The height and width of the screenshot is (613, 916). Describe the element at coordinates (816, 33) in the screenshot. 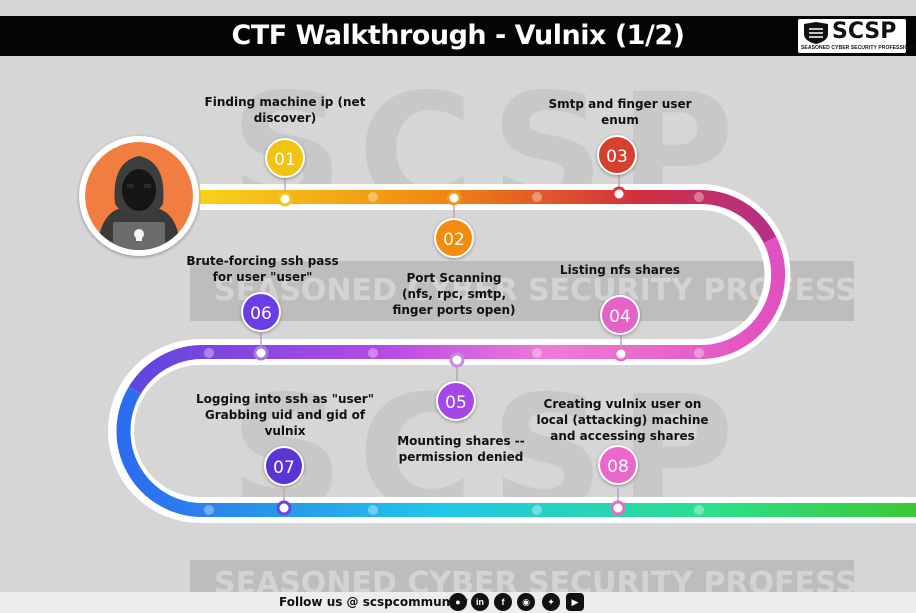

I see `logo-shield-icon` at that location.